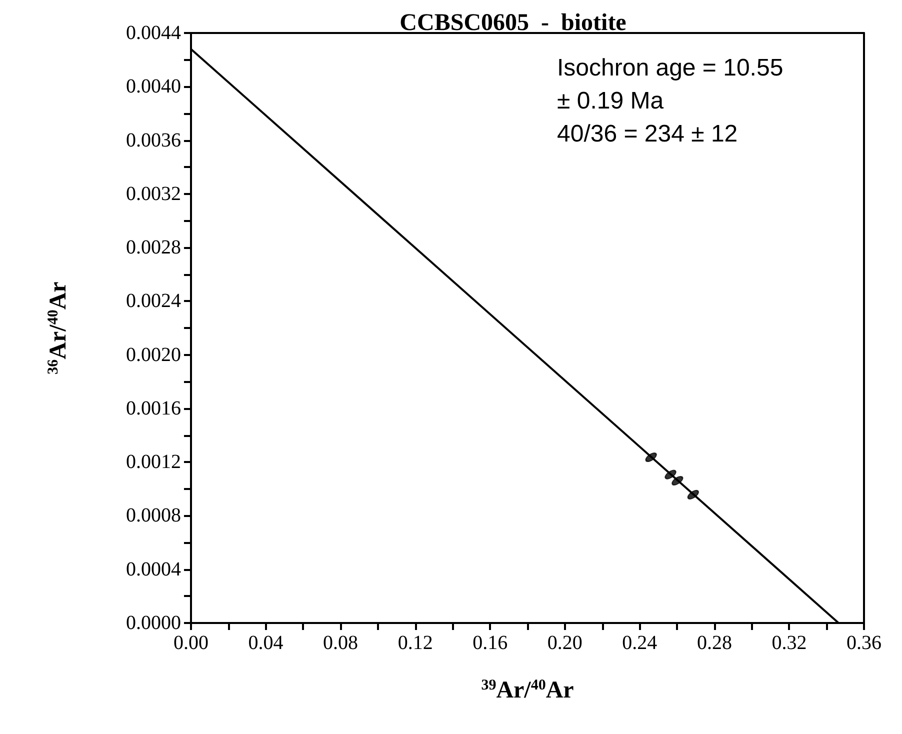 Image resolution: width=902 pixels, height=734 pixels. What do you see at coordinates (513, 23) in the screenshot?
I see `chart-title: CCBSC0605 - biotite` at bounding box center [513, 23].